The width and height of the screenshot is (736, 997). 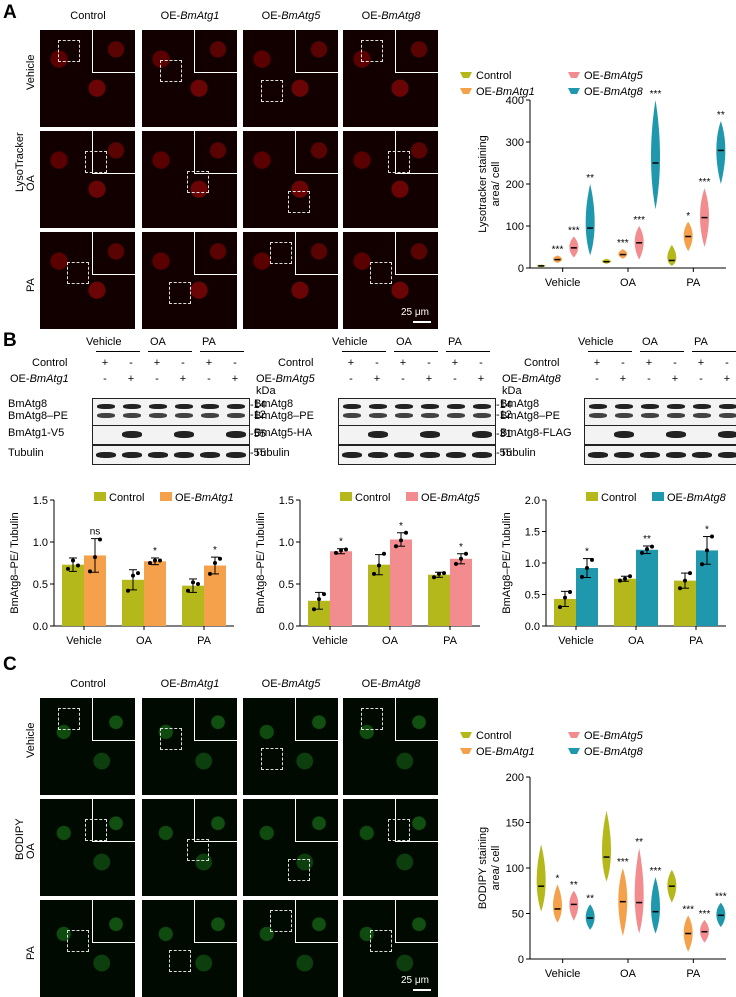 I want to click on y-tick-label: 150, so click(x=515, y=824).